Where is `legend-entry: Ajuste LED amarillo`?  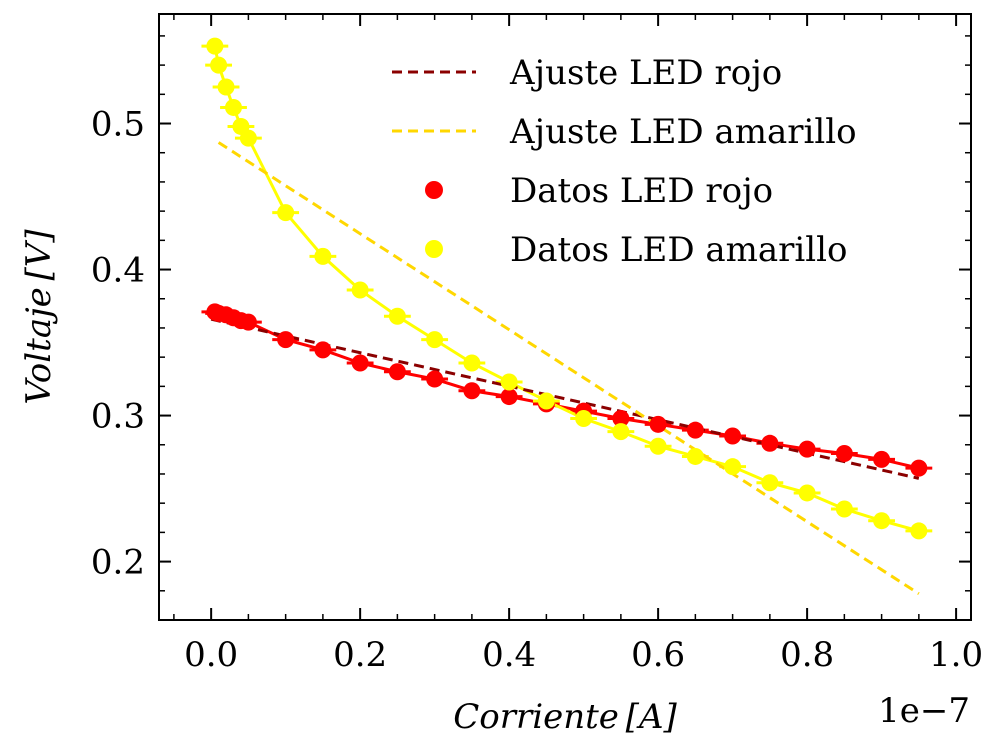
legend-entry: Ajuste LED amarillo is located at coordinates (624, 132).